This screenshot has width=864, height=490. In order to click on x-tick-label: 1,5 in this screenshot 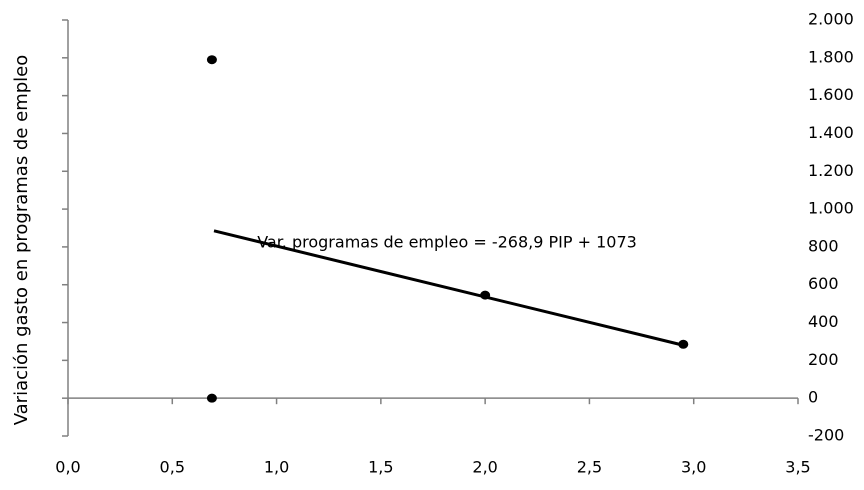, I will do `click(380, 467)`.